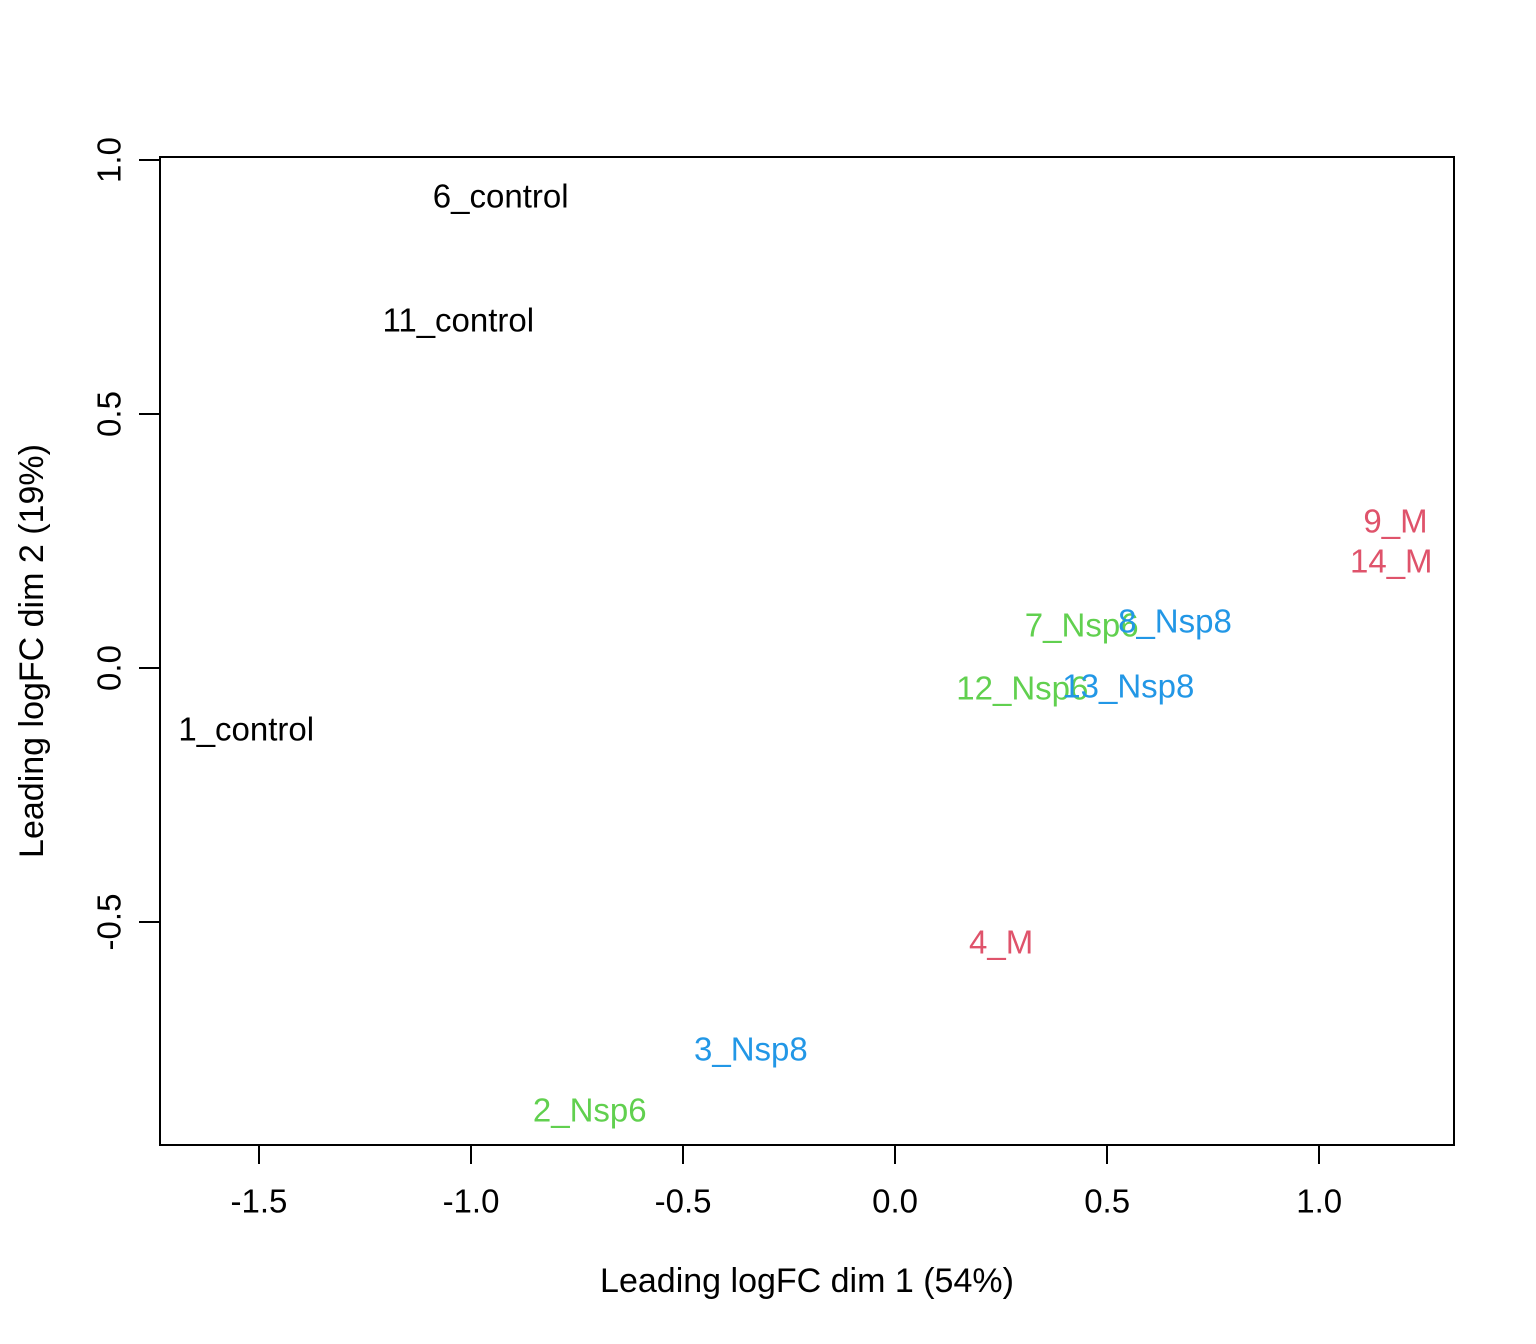  Describe the element at coordinates (500, 196) in the screenshot. I see `sample-label: 6_control` at that location.